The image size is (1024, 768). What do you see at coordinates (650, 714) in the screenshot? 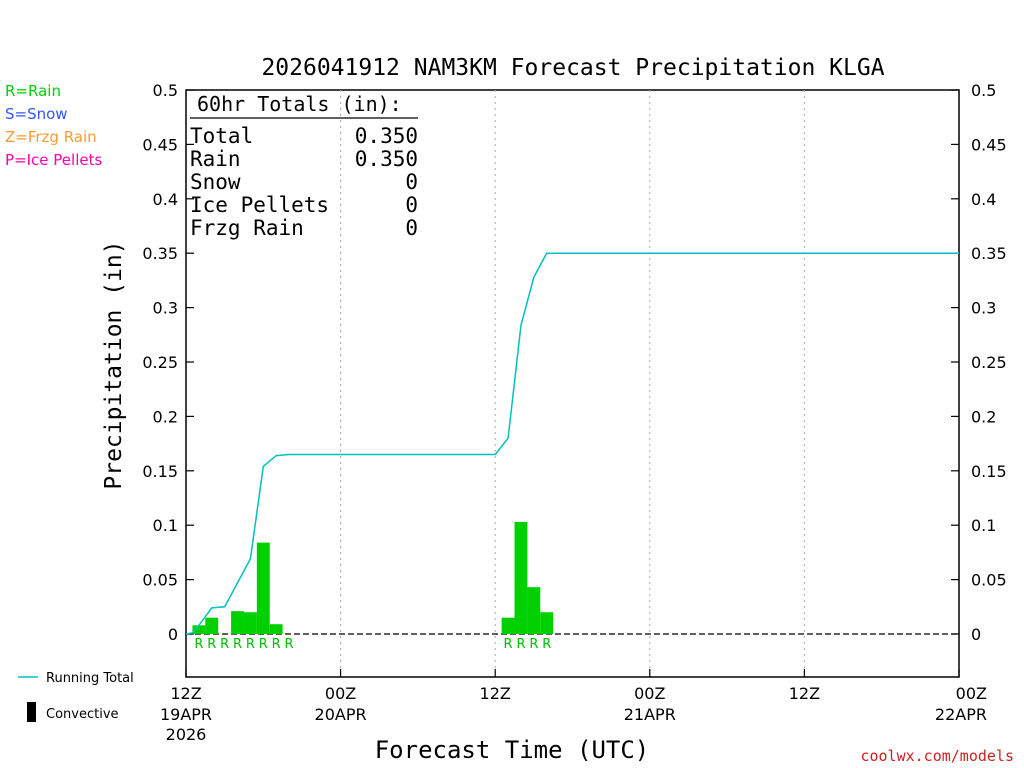
I see `x-tick-label-date: 21APR` at bounding box center [650, 714].